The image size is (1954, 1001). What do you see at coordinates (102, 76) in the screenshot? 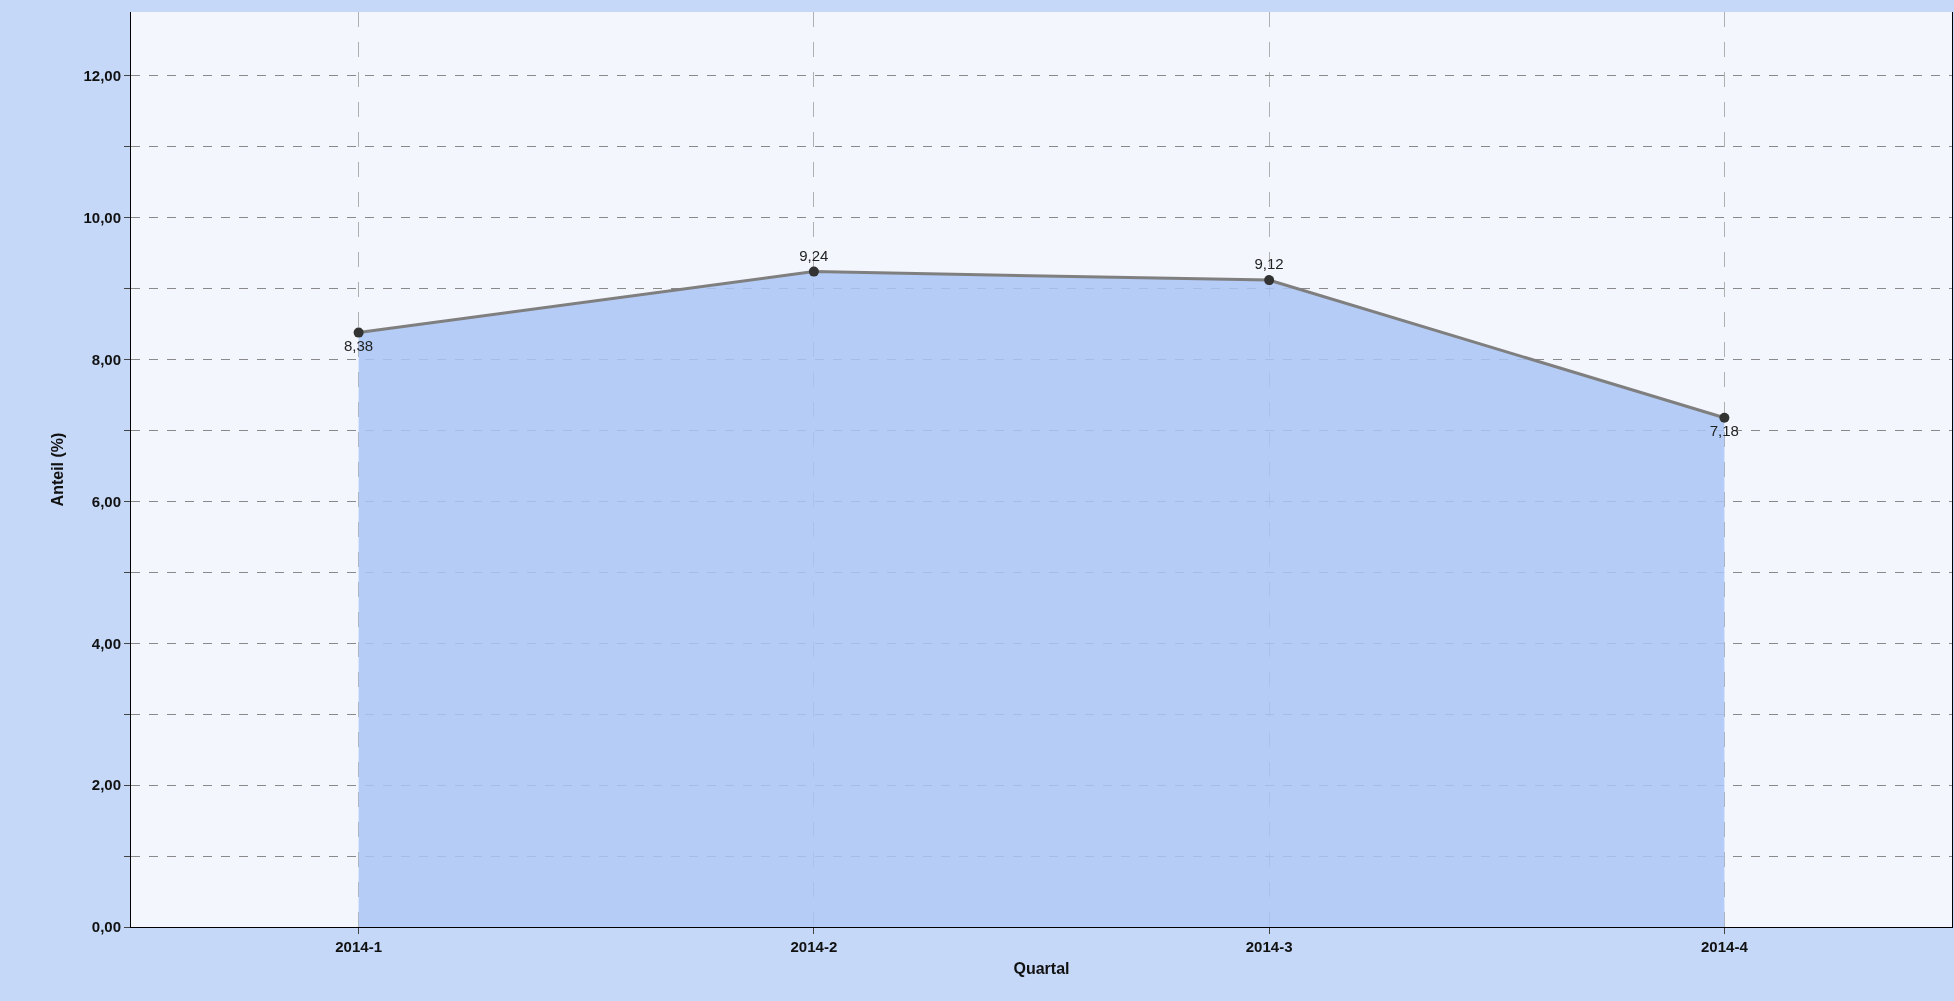
I see `y-tick-label: 12,00` at bounding box center [102, 76].